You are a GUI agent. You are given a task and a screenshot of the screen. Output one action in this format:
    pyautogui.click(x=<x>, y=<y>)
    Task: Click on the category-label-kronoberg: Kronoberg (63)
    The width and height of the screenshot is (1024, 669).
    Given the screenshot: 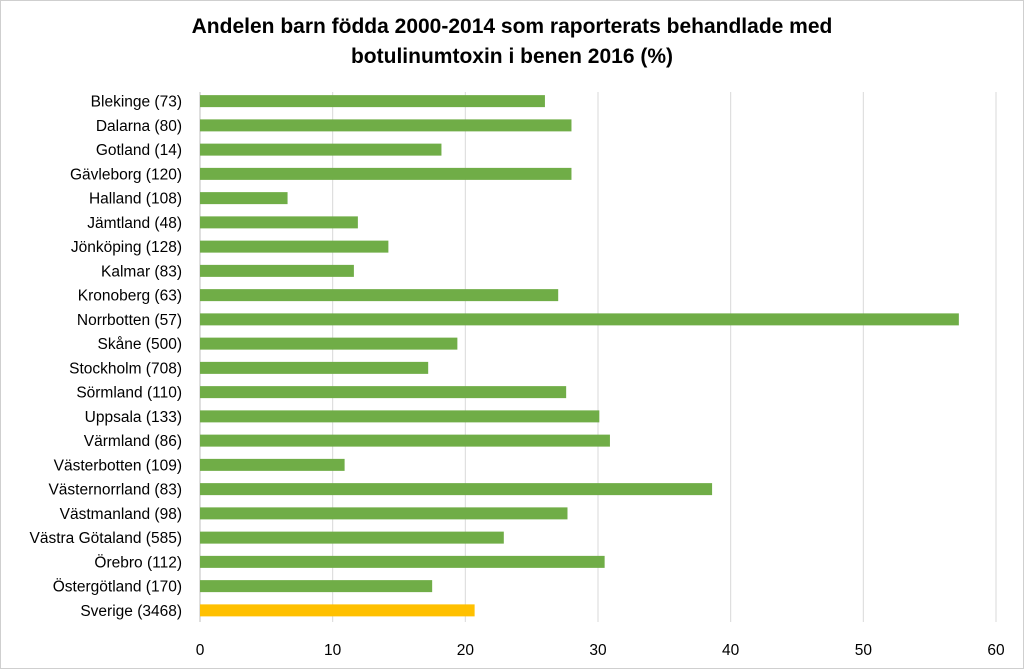 What is the action you would take?
    pyautogui.click(x=130, y=296)
    